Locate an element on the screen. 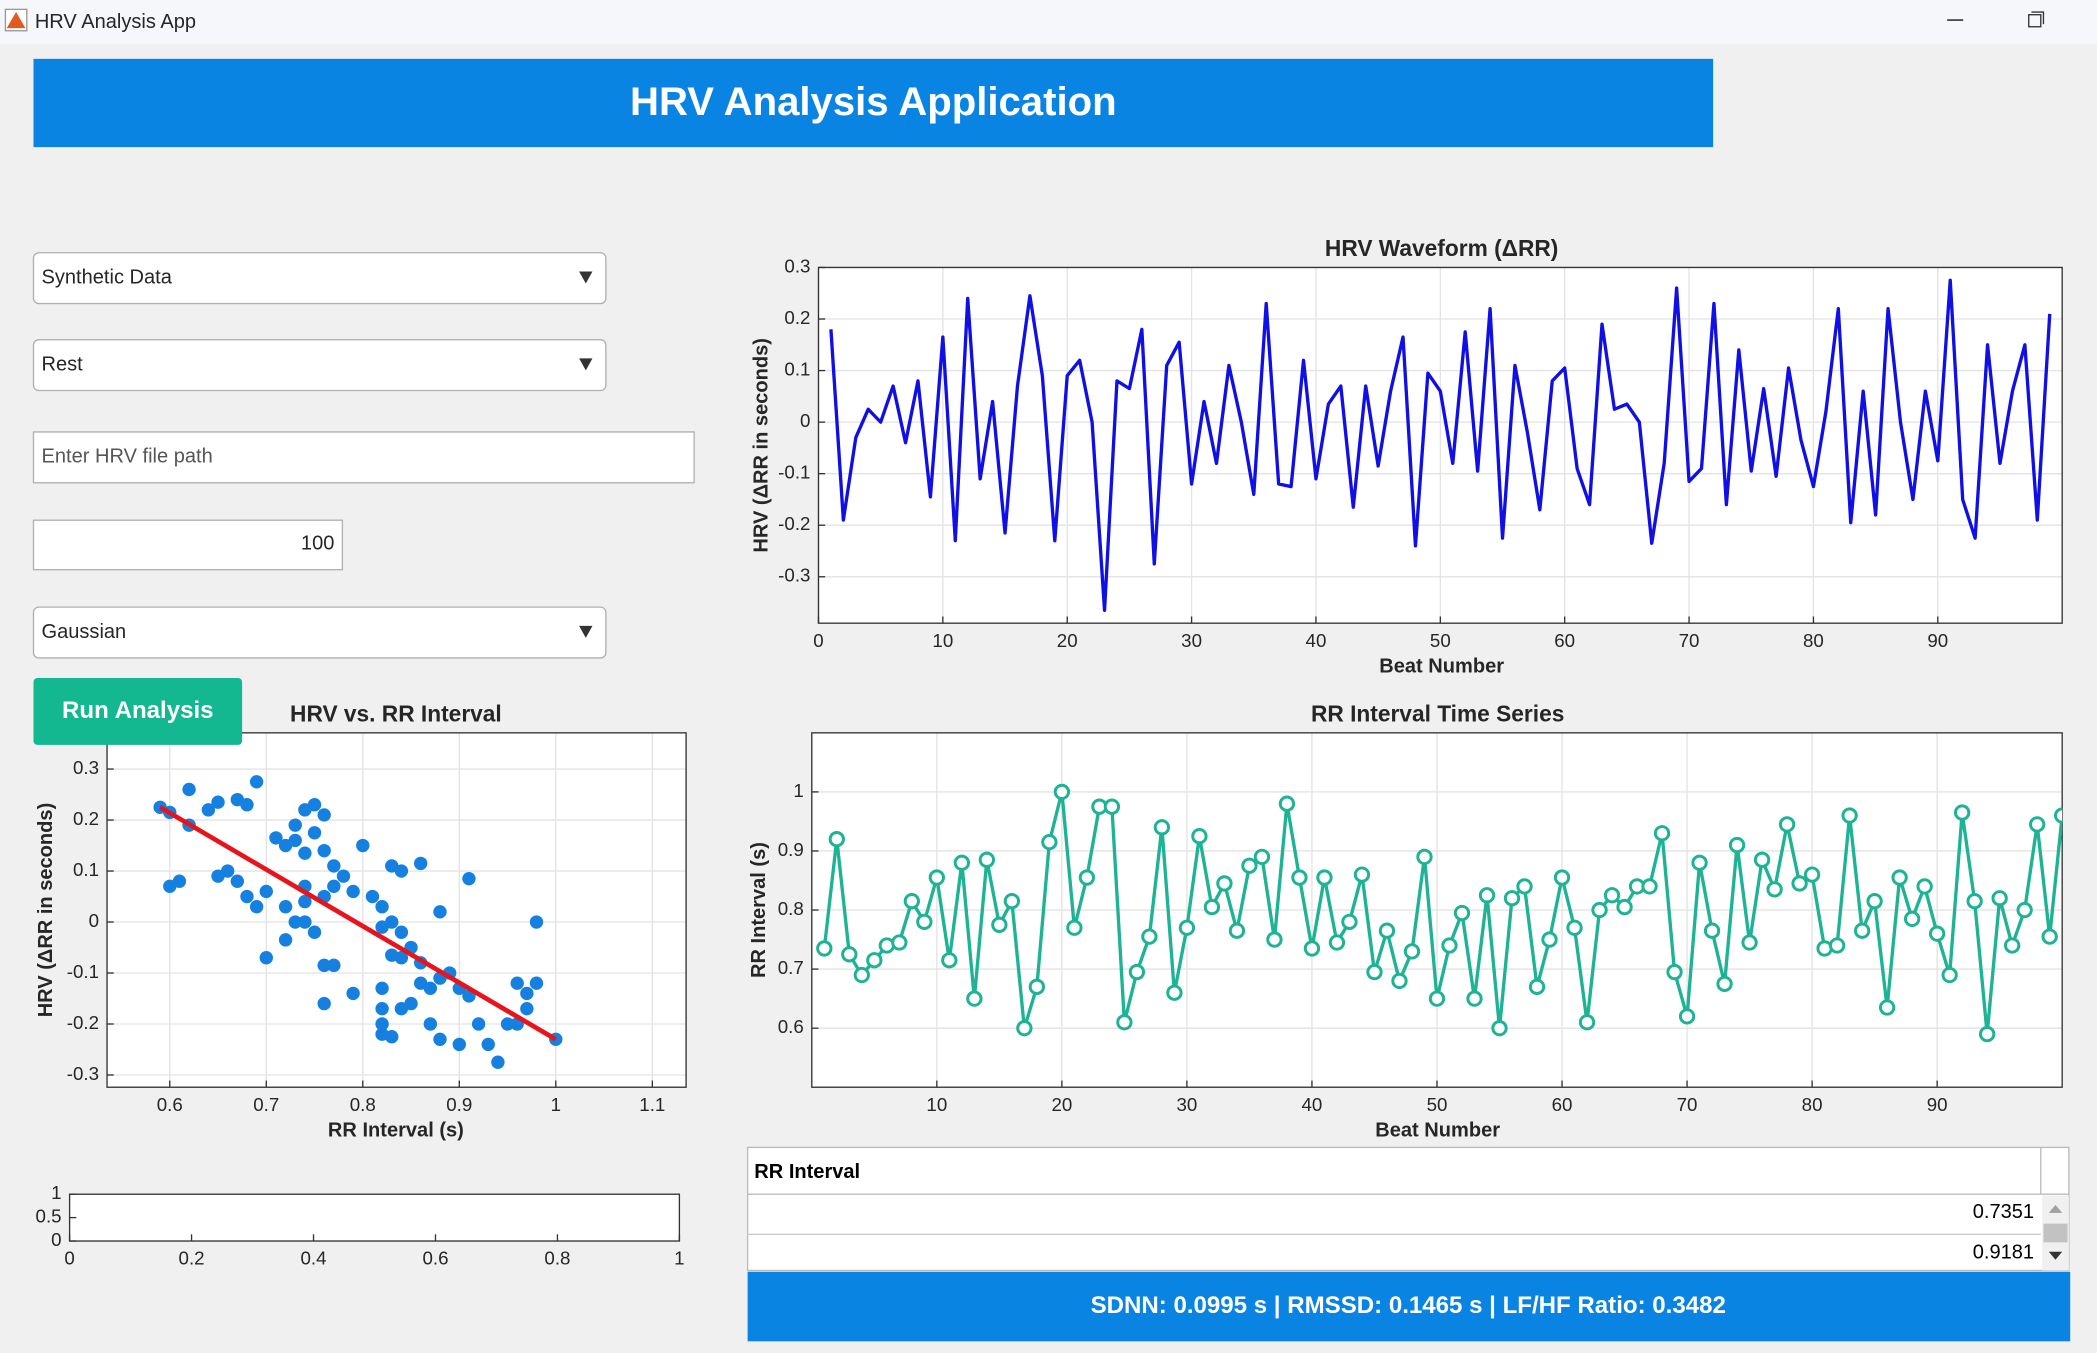 The height and width of the screenshot is (1353, 2097). x-tick-label: 1.1 is located at coordinates (652, 1104).